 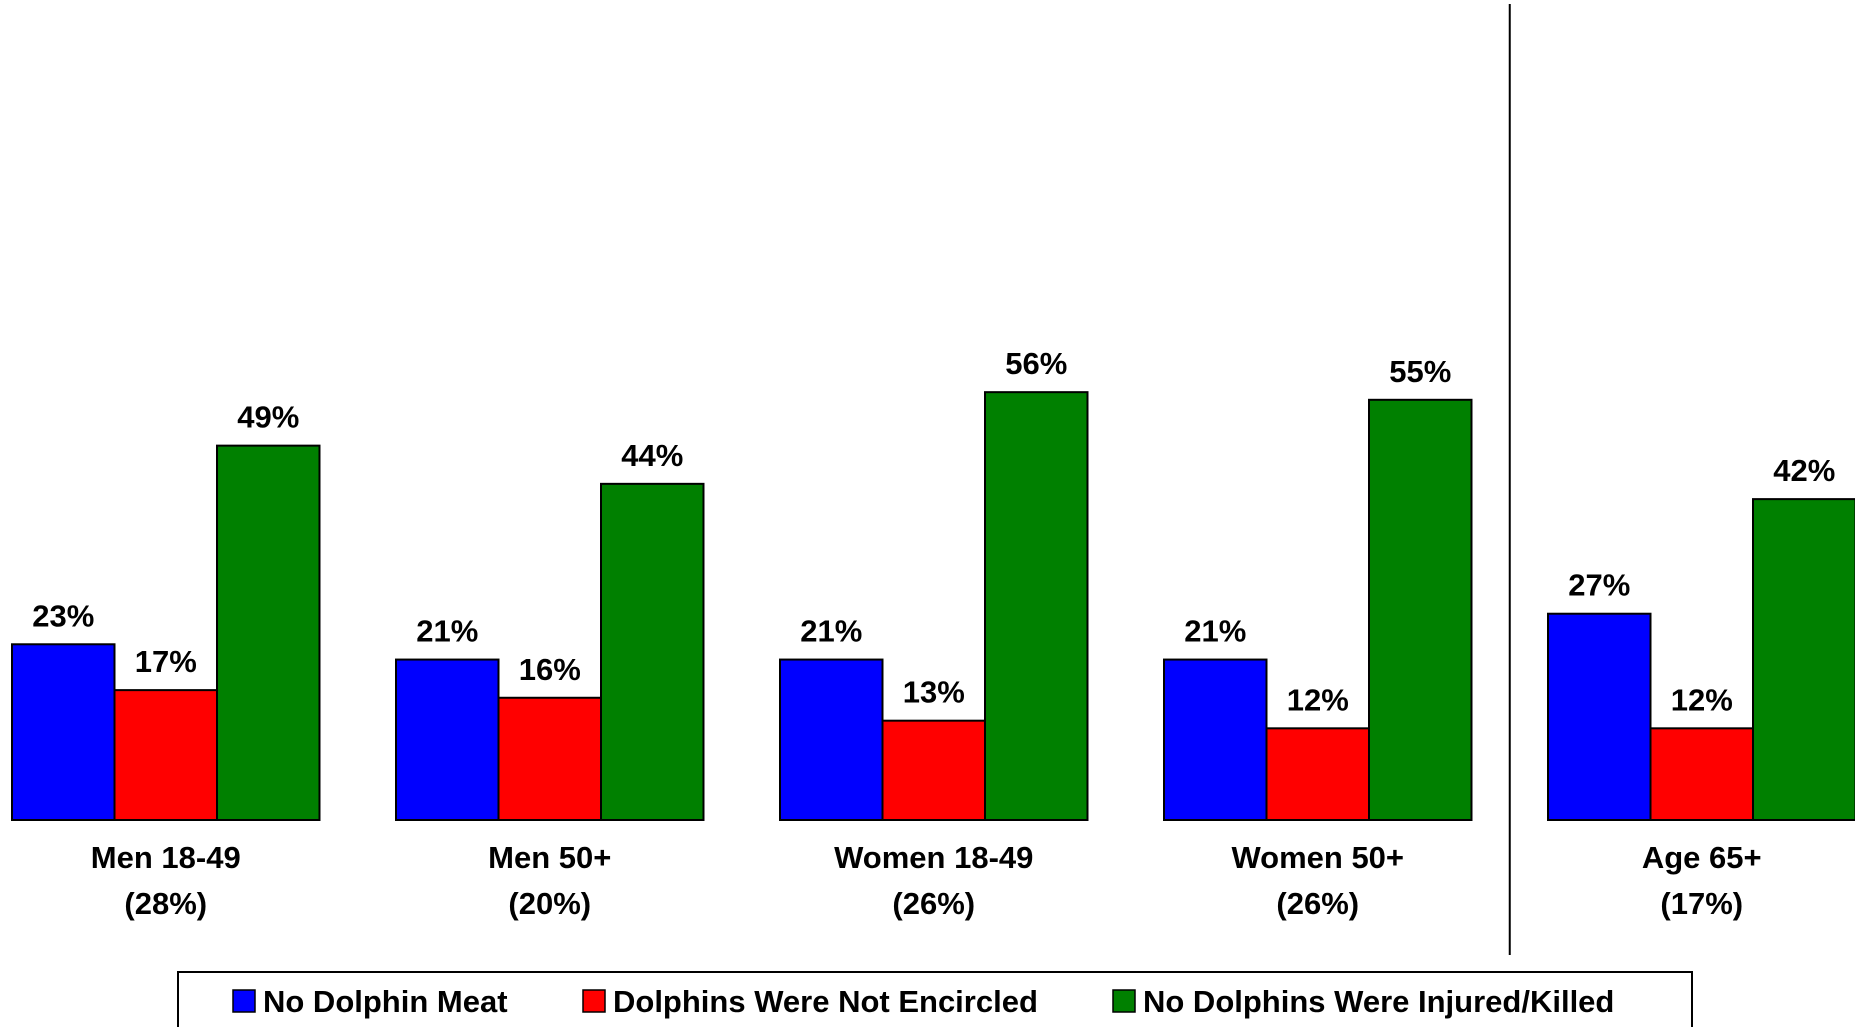 What do you see at coordinates (1378, 1001) in the screenshot?
I see `legend-label-3: No Dolphins Were Injured/Killed` at bounding box center [1378, 1001].